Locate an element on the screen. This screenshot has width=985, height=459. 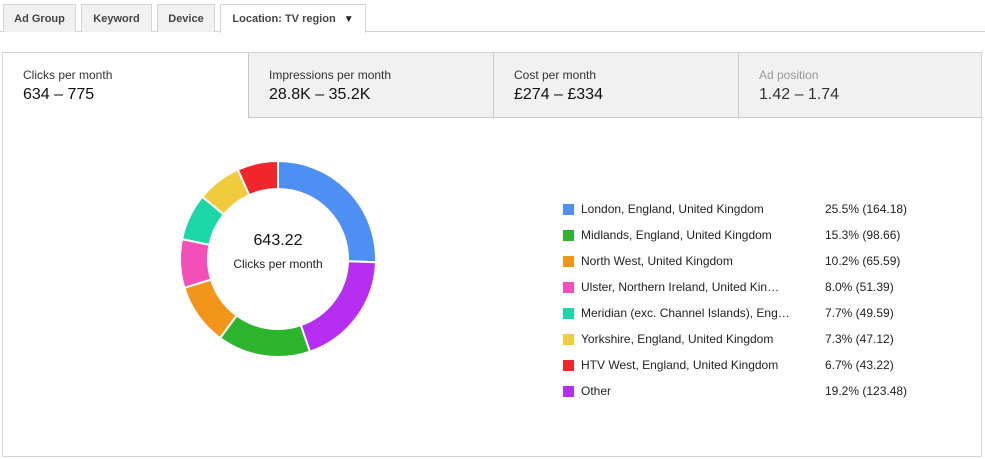
legend-value: 8.0% (51.39) is located at coordinates (859, 287).